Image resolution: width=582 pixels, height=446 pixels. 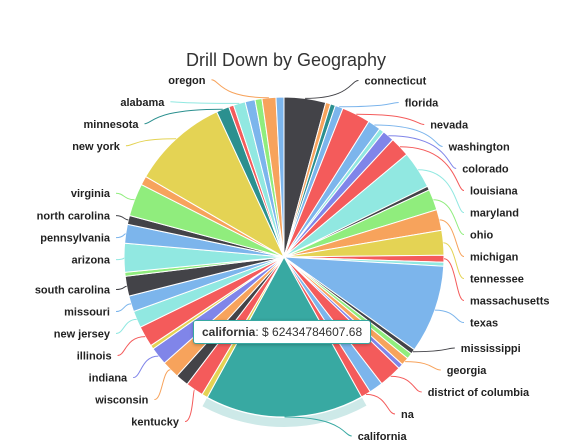 What do you see at coordinates (75, 239) in the screenshot?
I see `slice-label-pennsylvania: pennsylvania` at bounding box center [75, 239].